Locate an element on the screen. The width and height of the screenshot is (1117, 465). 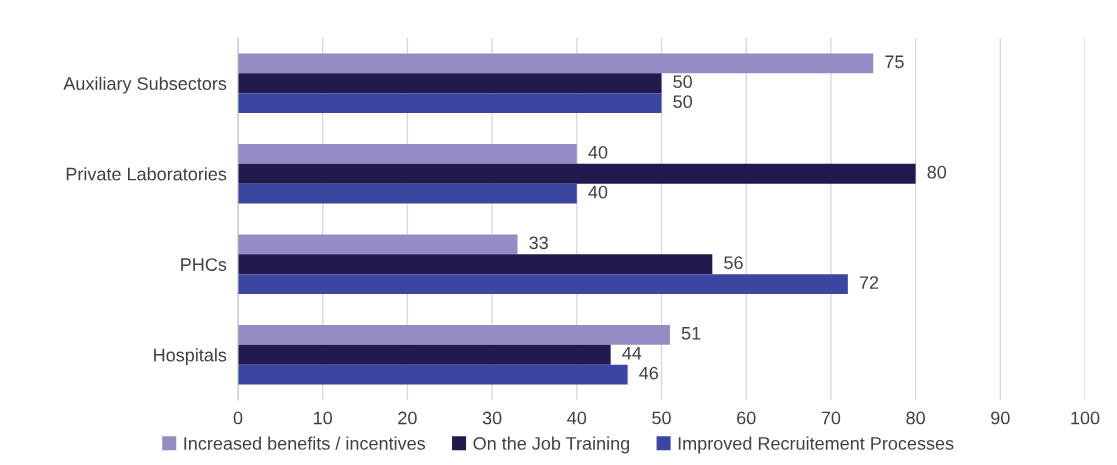
legend-label: Increased benefits / incentives is located at coordinates (305, 443).